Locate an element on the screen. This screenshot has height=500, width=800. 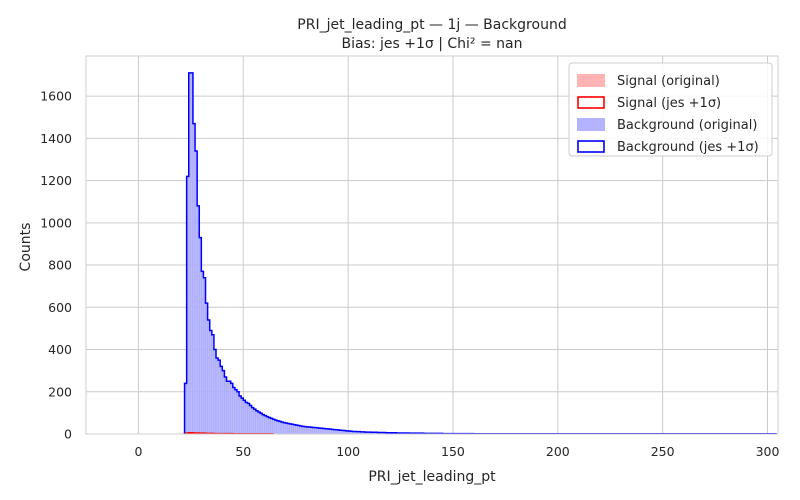
y-tick-label: 200 is located at coordinates (60, 391).